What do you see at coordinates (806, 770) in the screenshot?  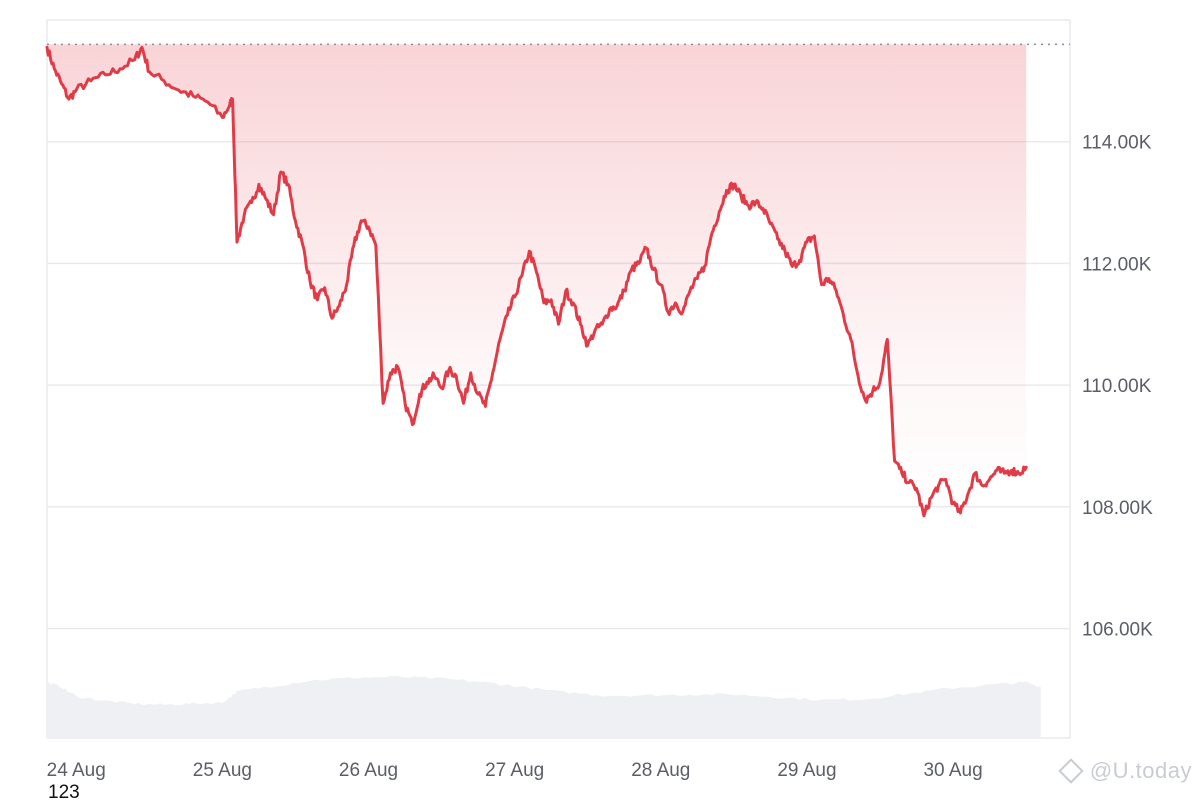 I see `x-tick-label: 29 Aug` at bounding box center [806, 770].